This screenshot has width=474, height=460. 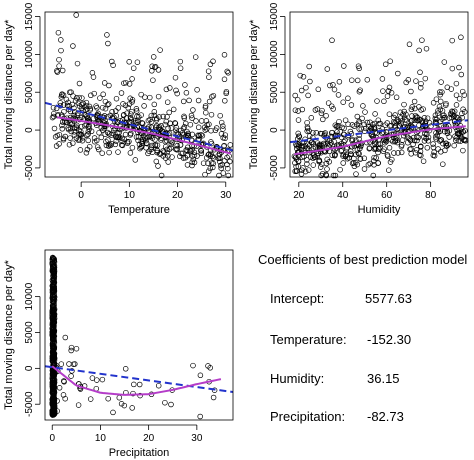 I want to click on coef-label-temperature: Temperature:, so click(x=308, y=339).